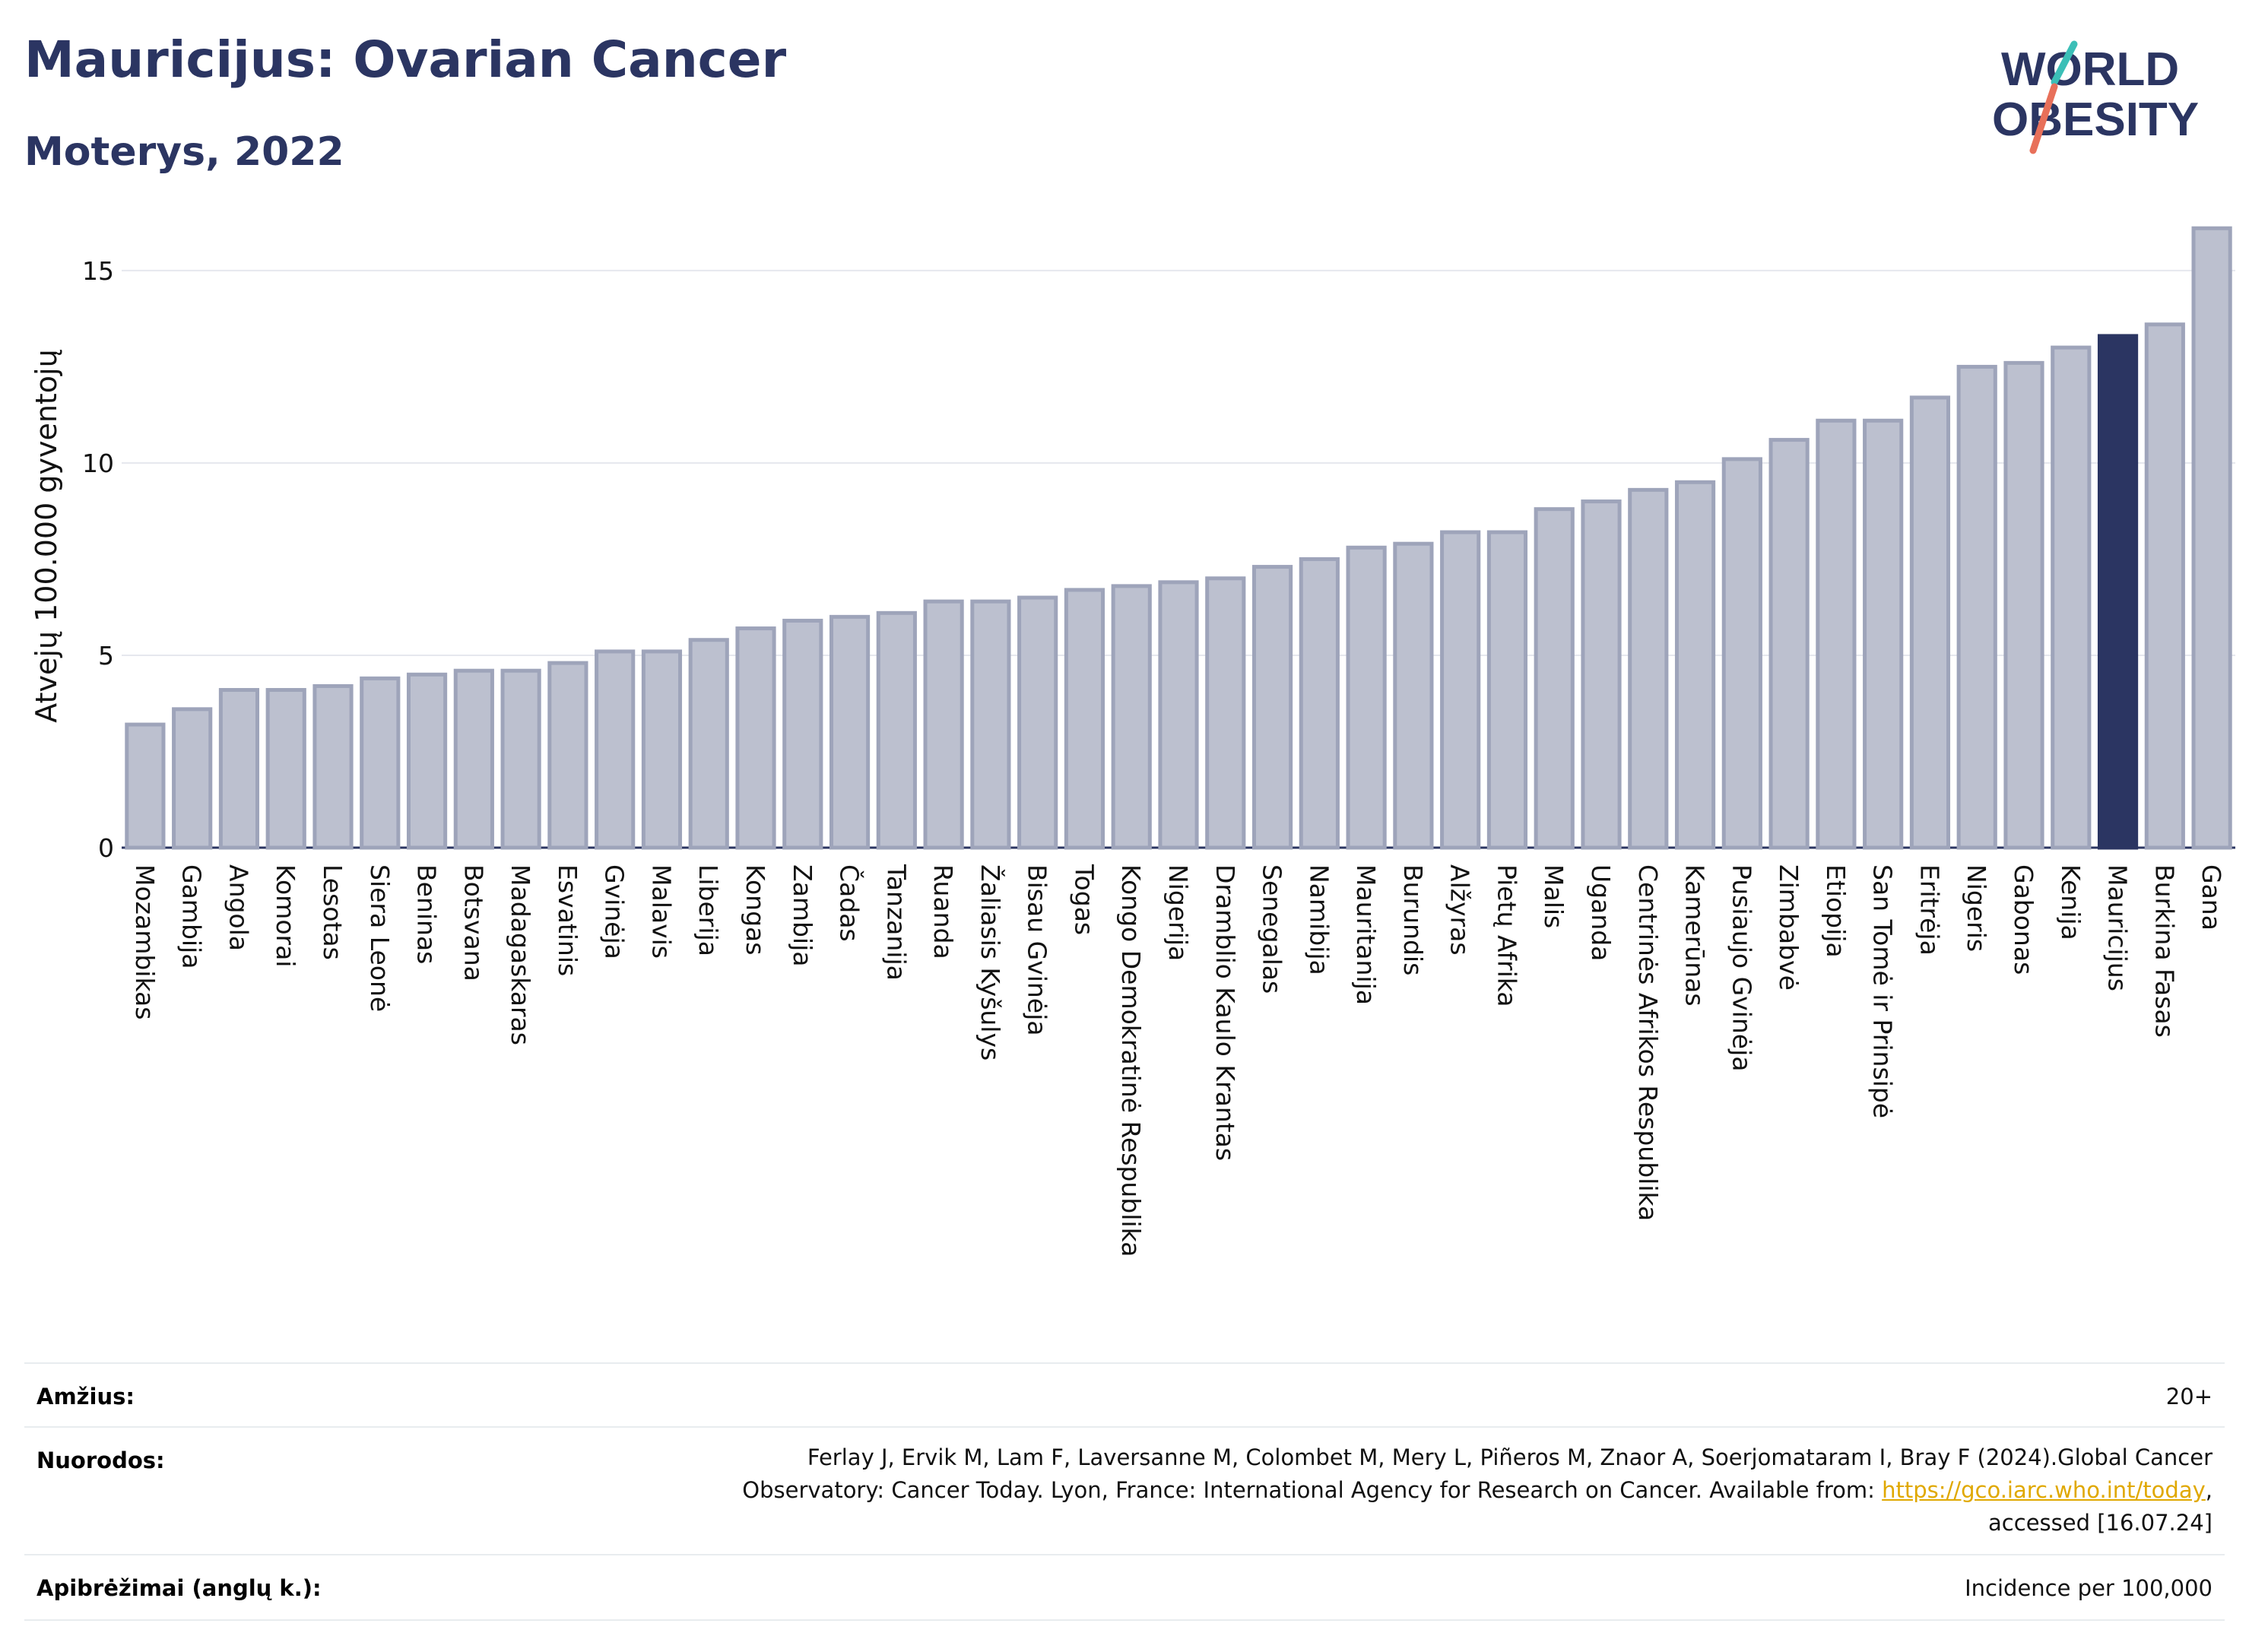 This screenshot has height=1652, width=2249. What do you see at coordinates (332, 912) in the screenshot?
I see `x-tick-label: Lesotas` at bounding box center [332, 912].